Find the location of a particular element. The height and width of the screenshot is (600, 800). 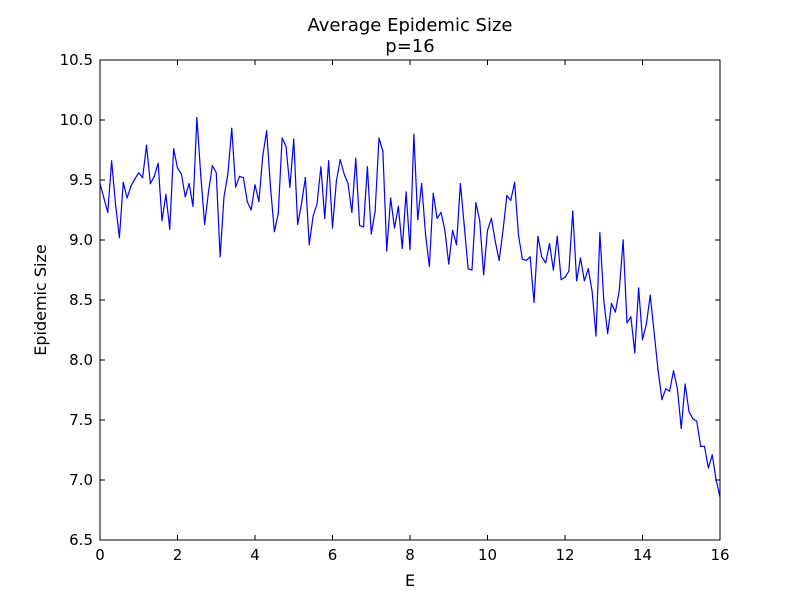

x-tick-label: 14 is located at coordinates (642, 555).